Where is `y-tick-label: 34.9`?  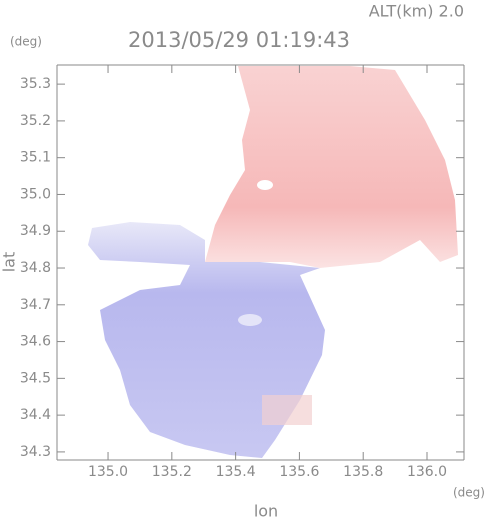
y-tick-label: 34.9 is located at coordinates (35, 231).